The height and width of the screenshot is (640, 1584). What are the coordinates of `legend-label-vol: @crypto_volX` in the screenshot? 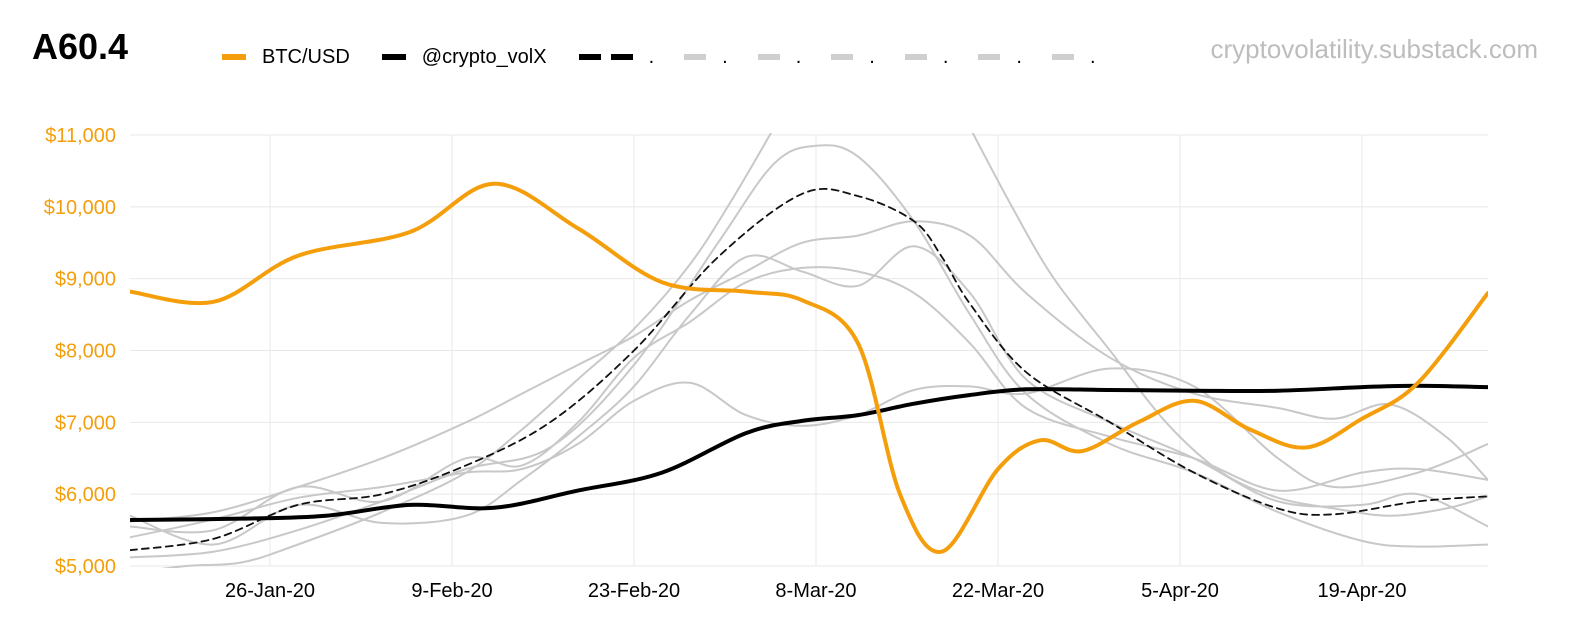 It's located at (484, 56).